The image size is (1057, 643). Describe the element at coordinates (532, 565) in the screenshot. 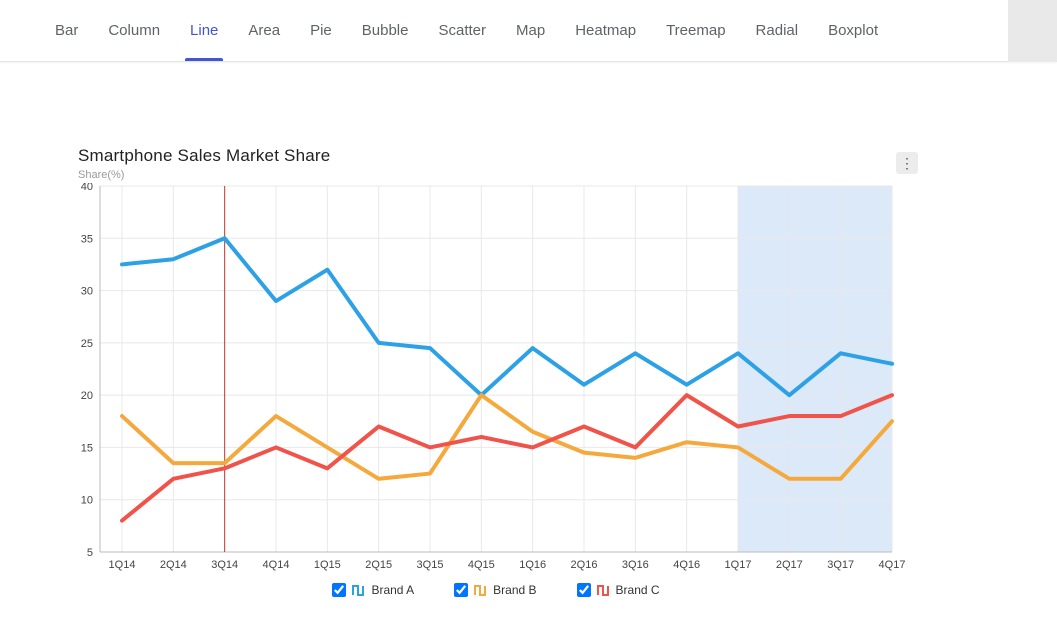

I see `x-axis-tick-label: 1Q16` at that location.